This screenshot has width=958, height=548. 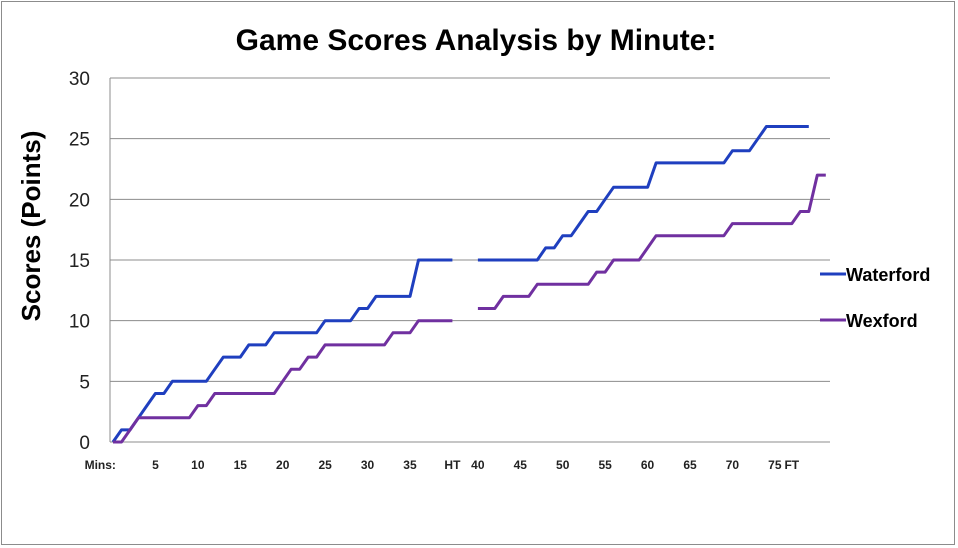 What do you see at coordinates (690, 465) in the screenshot?
I see `x-tick-label: 65` at bounding box center [690, 465].